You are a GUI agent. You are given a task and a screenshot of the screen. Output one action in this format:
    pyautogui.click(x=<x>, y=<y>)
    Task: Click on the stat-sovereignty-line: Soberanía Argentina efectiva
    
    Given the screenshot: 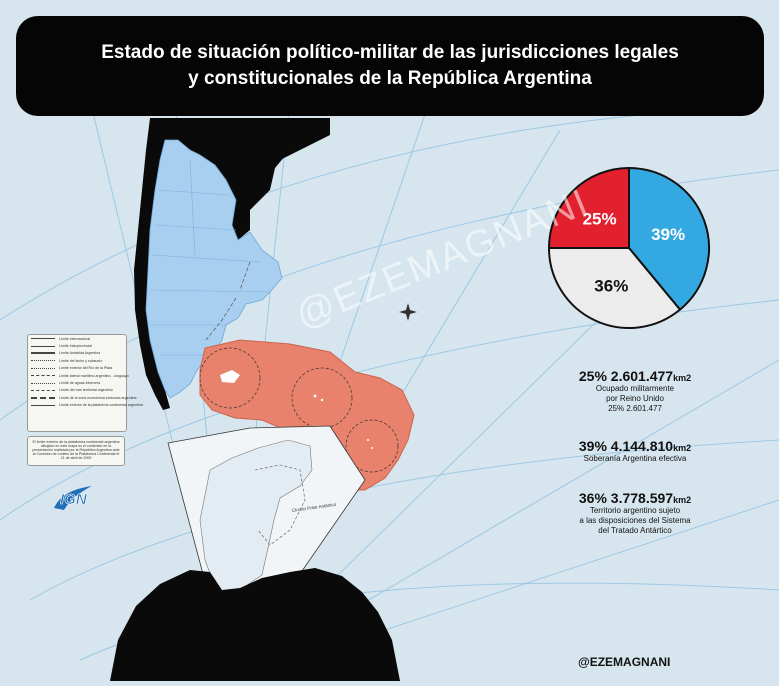 What is the action you would take?
    pyautogui.click(x=635, y=458)
    